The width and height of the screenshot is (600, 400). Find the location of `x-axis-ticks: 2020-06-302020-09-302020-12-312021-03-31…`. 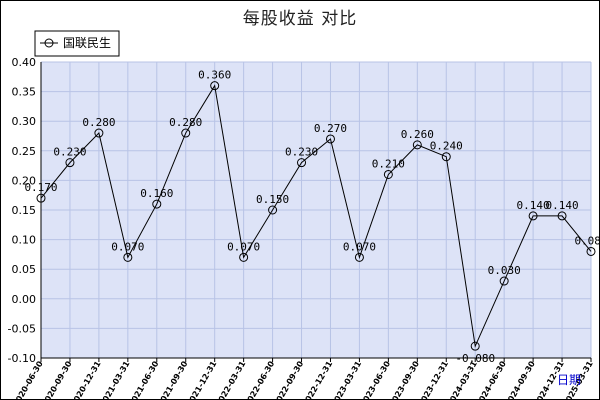

x-axis-ticks: 2020-06-302020-09-302020-12-312021-03-31… is located at coordinates (303, 379).